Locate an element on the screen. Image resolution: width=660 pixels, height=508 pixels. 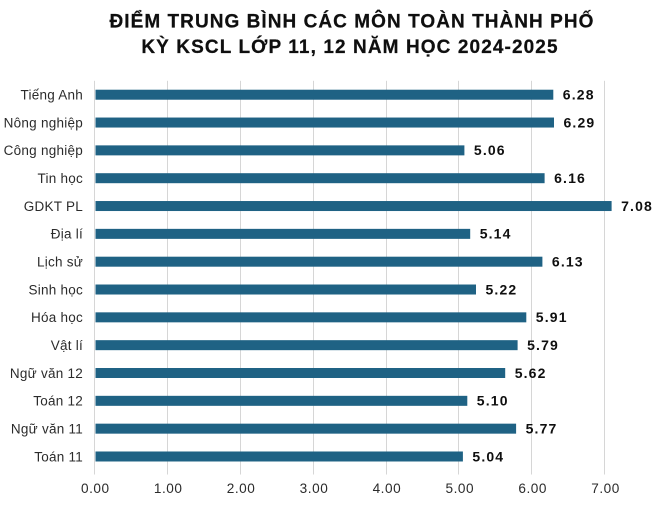
svg-text:ĐIỂM TRUNG BÌNH CÁC MÔN TOÀN T: ĐIỂM TRUNG BÌNH CÁC MÔN TOÀN THÀNH PHỐ is located at coordinates (352, 21).